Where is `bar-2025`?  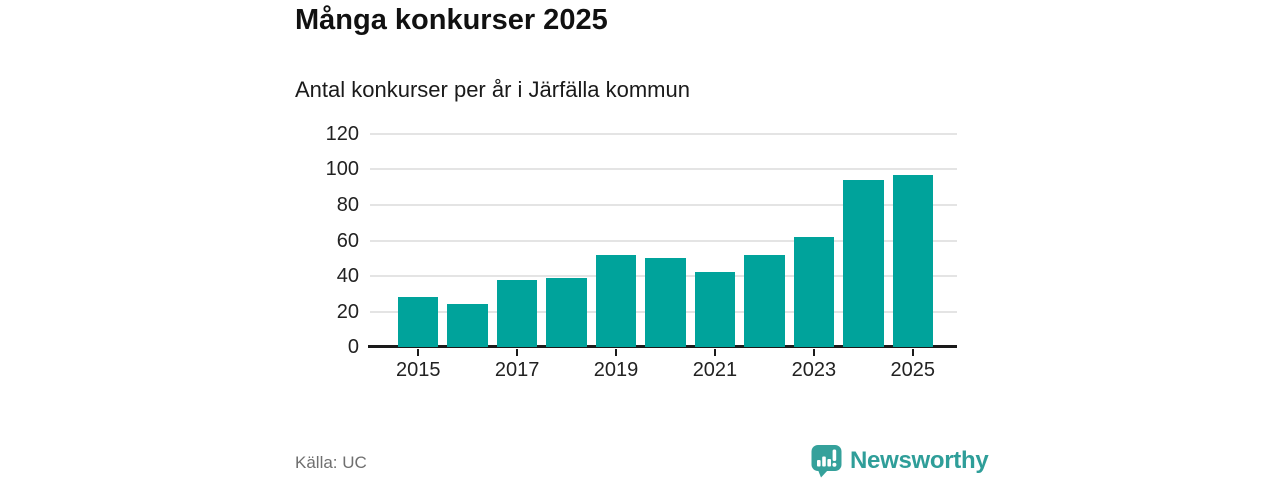 bar-2025 is located at coordinates (912, 260).